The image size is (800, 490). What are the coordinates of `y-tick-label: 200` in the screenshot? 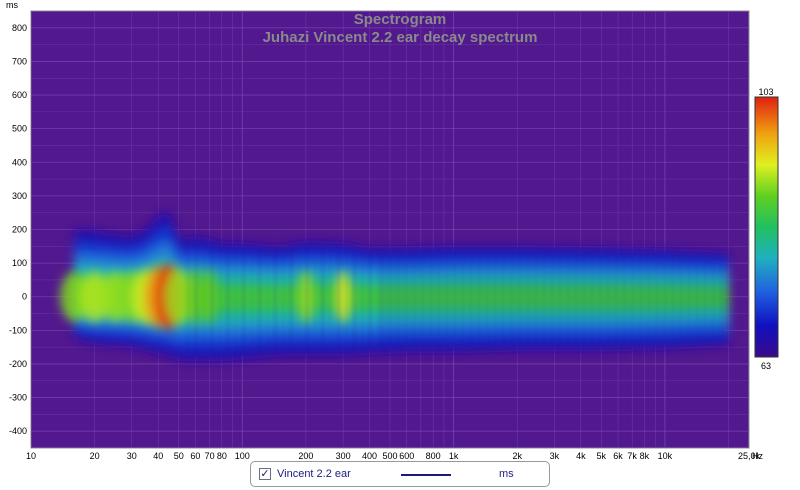 It's located at (19, 230).